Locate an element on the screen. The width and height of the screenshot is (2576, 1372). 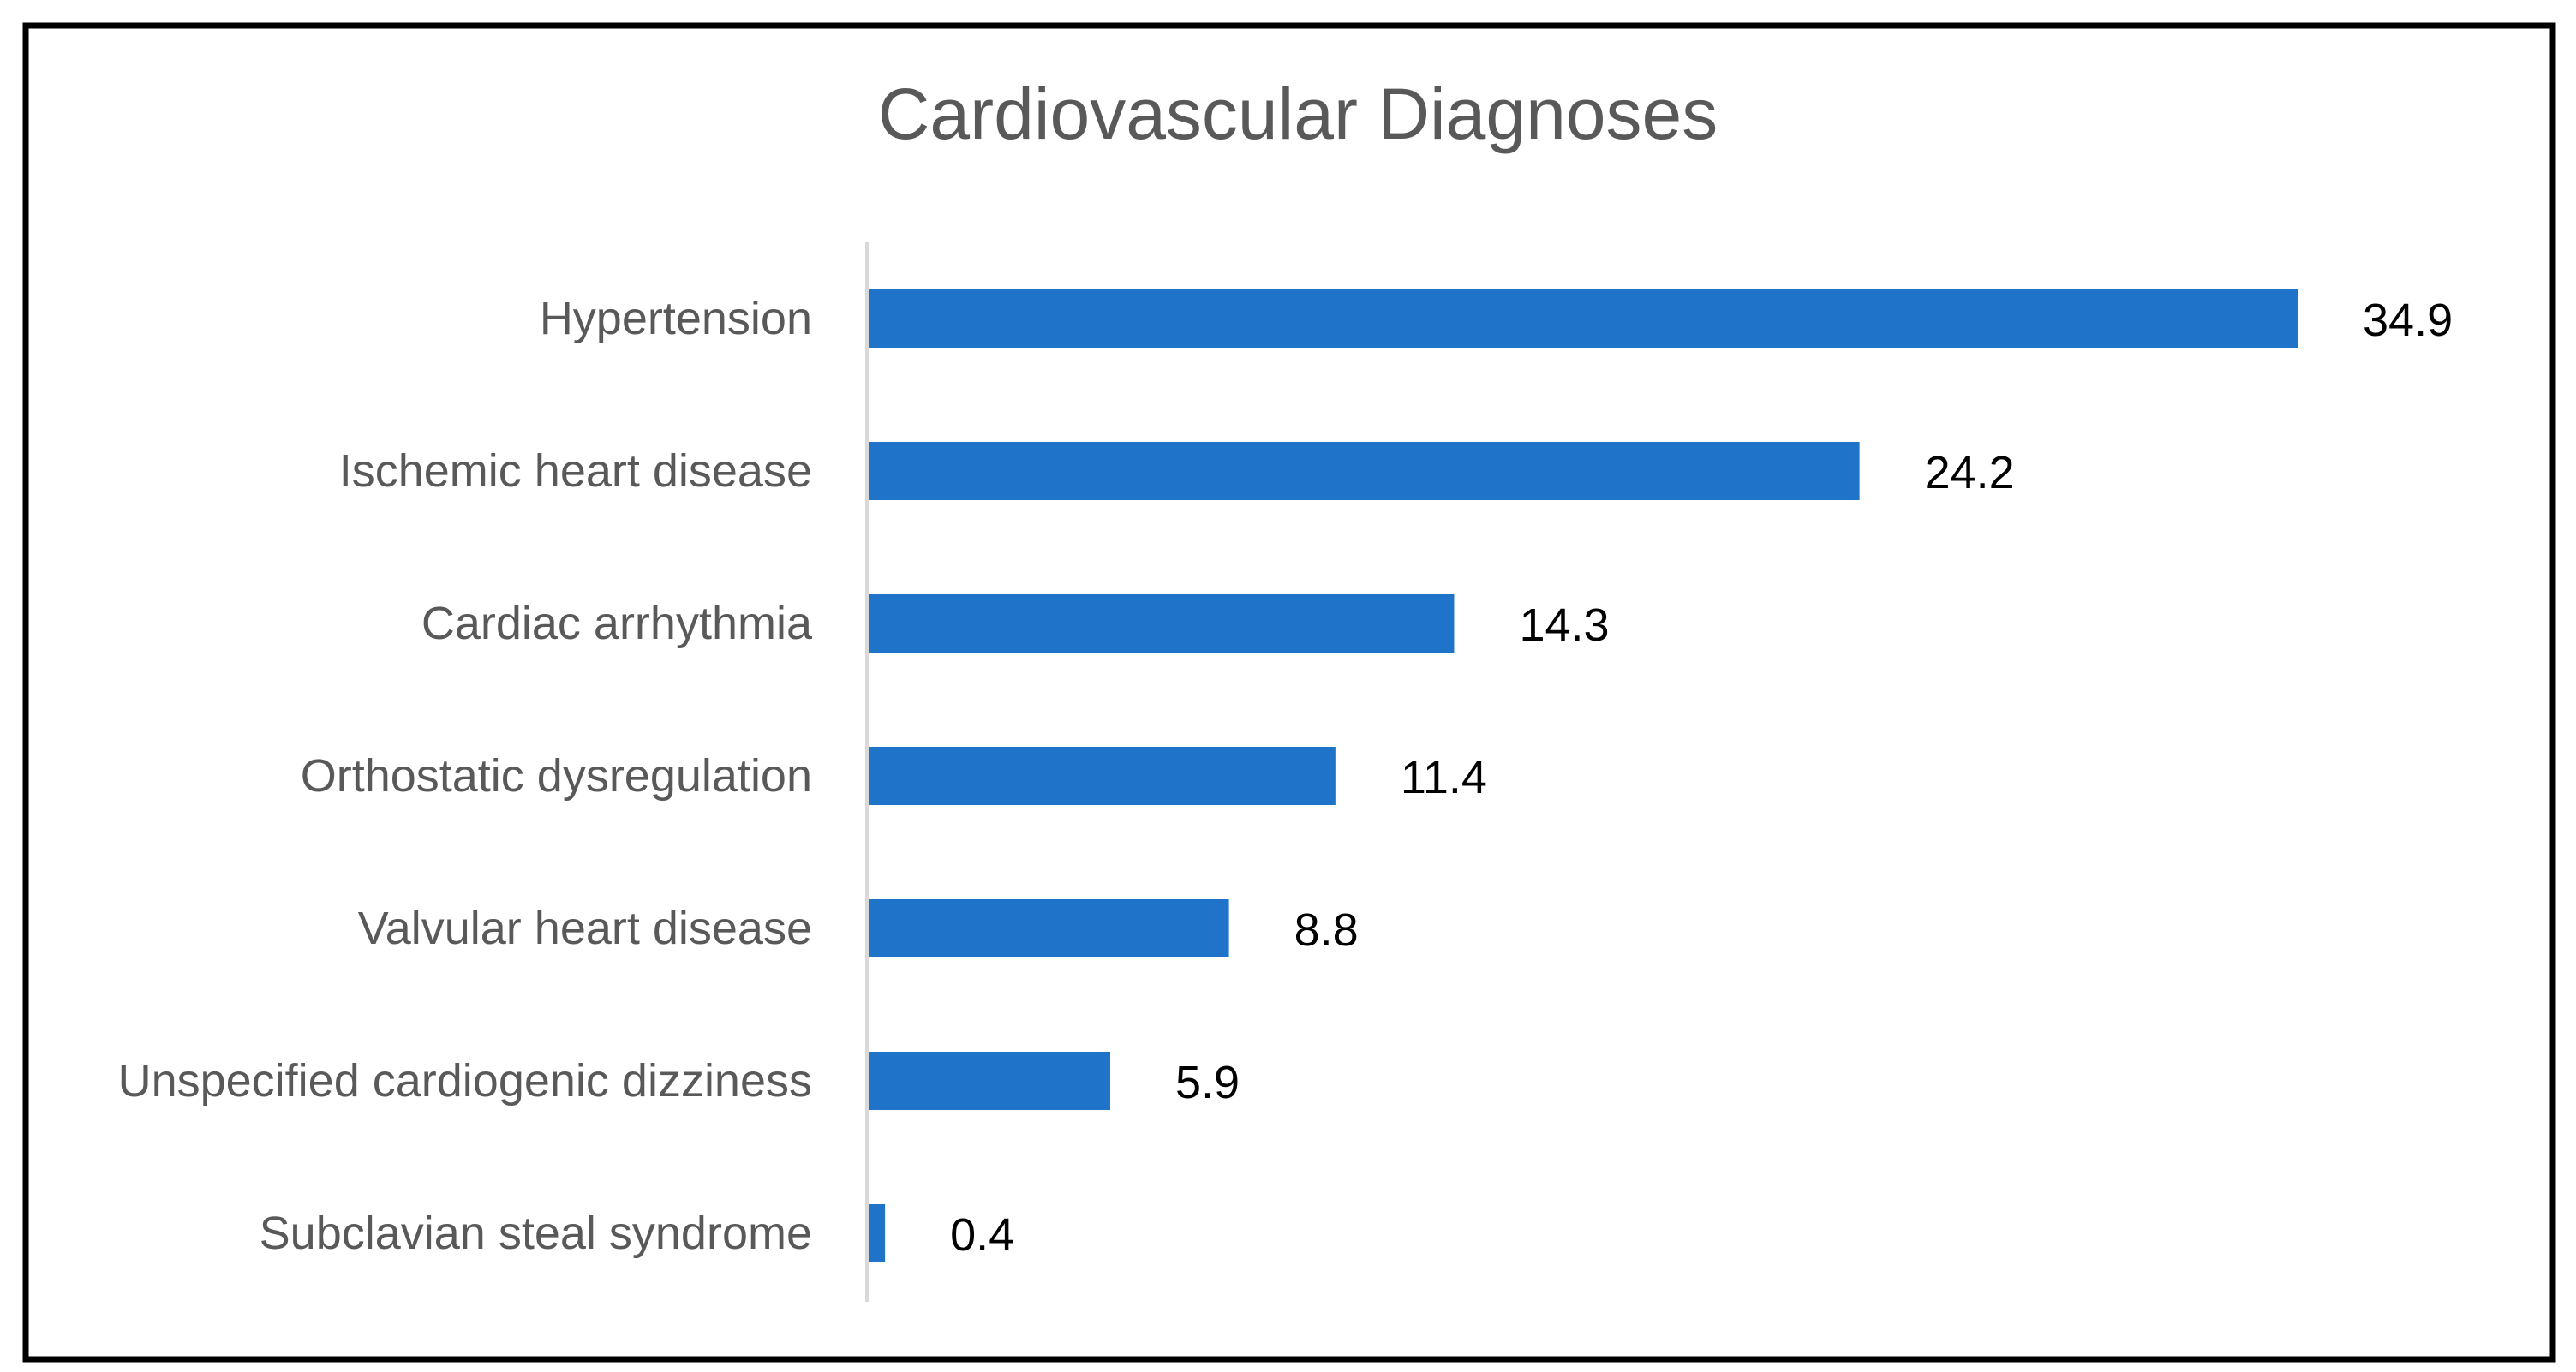
value-label-subclavian-steal-syndrome: 0.4 is located at coordinates (982, 1235).